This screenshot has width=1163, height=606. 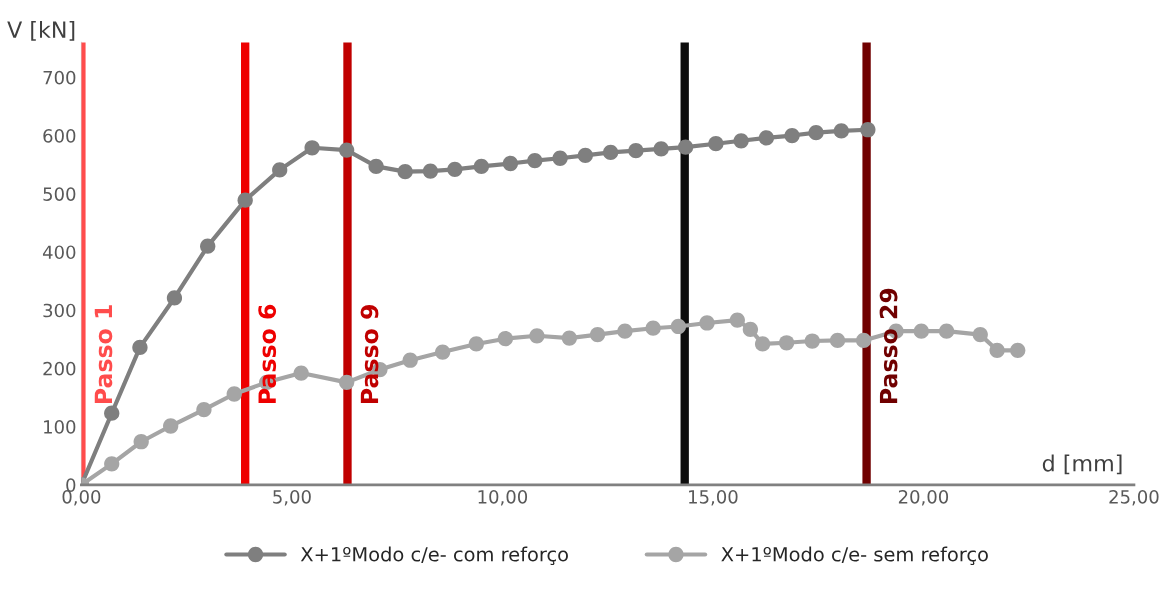 What do you see at coordinates (59, 310) in the screenshot?
I see `y-tick-label: 300` at bounding box center [59, 310].